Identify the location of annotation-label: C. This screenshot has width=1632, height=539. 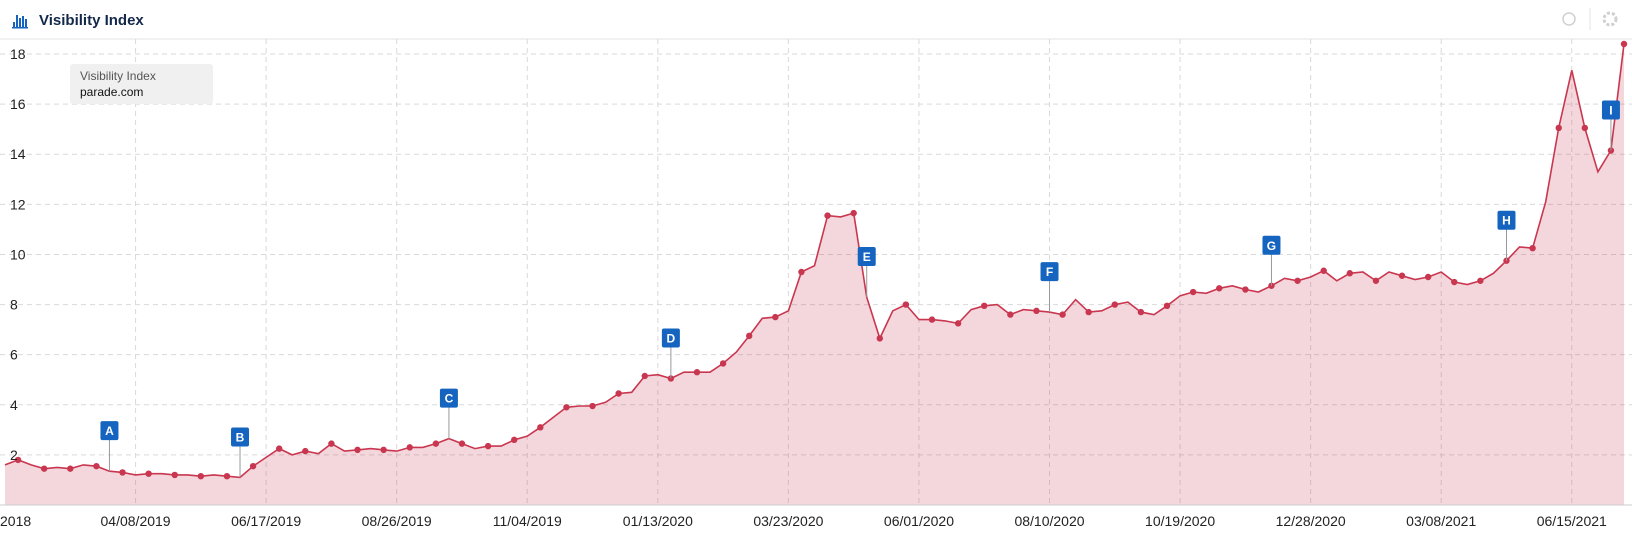
(449, 399).